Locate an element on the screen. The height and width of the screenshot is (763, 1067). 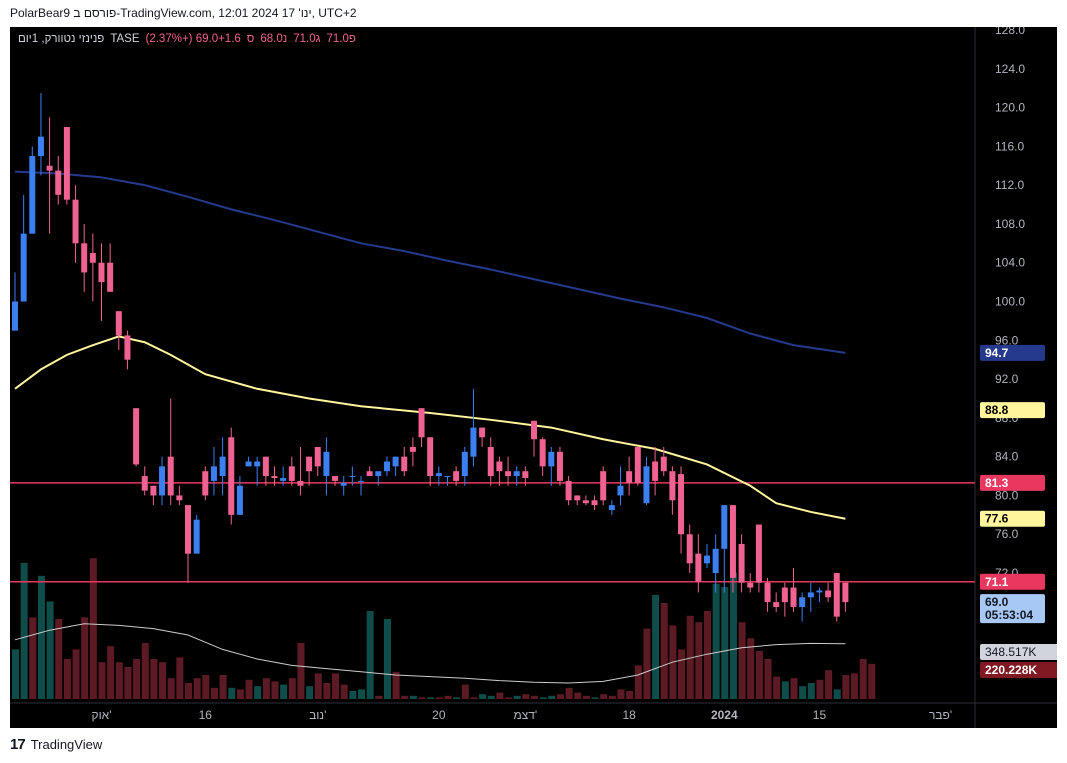
footer-brand: 17 TradingView is located at coordinates (56, 744).